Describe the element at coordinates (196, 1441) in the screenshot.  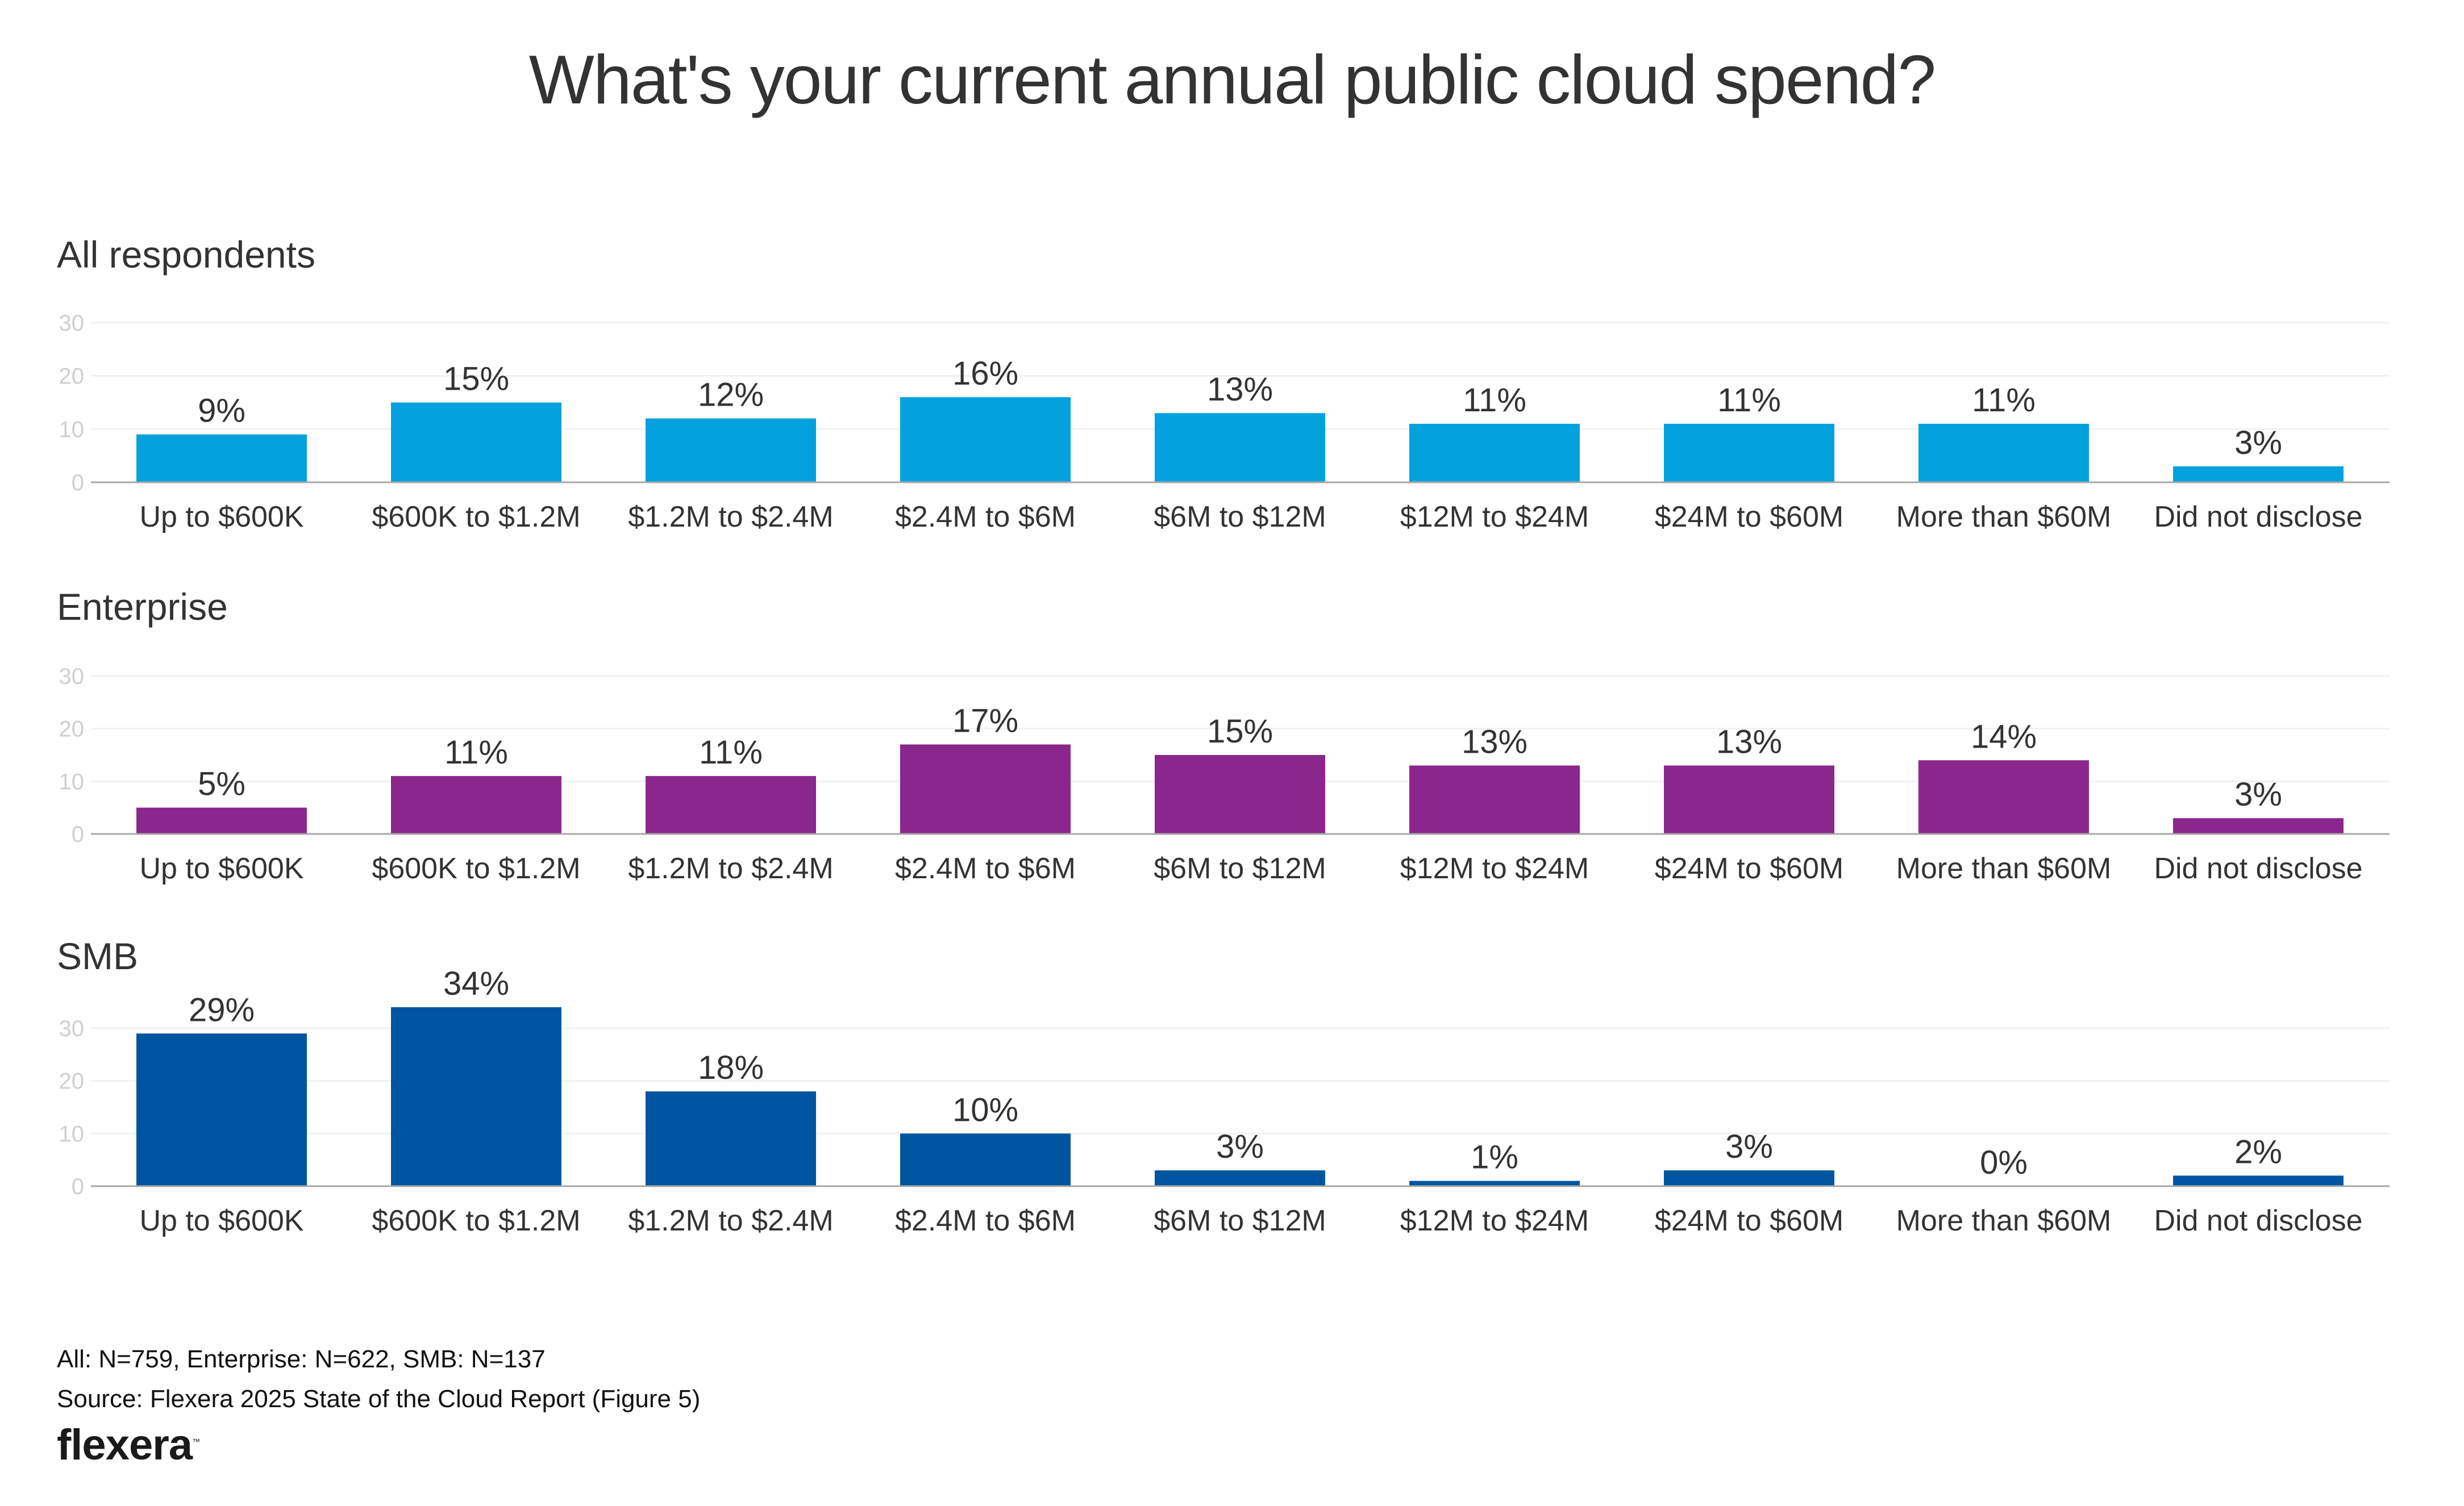
I see `trademark-mark: ™` at that location.